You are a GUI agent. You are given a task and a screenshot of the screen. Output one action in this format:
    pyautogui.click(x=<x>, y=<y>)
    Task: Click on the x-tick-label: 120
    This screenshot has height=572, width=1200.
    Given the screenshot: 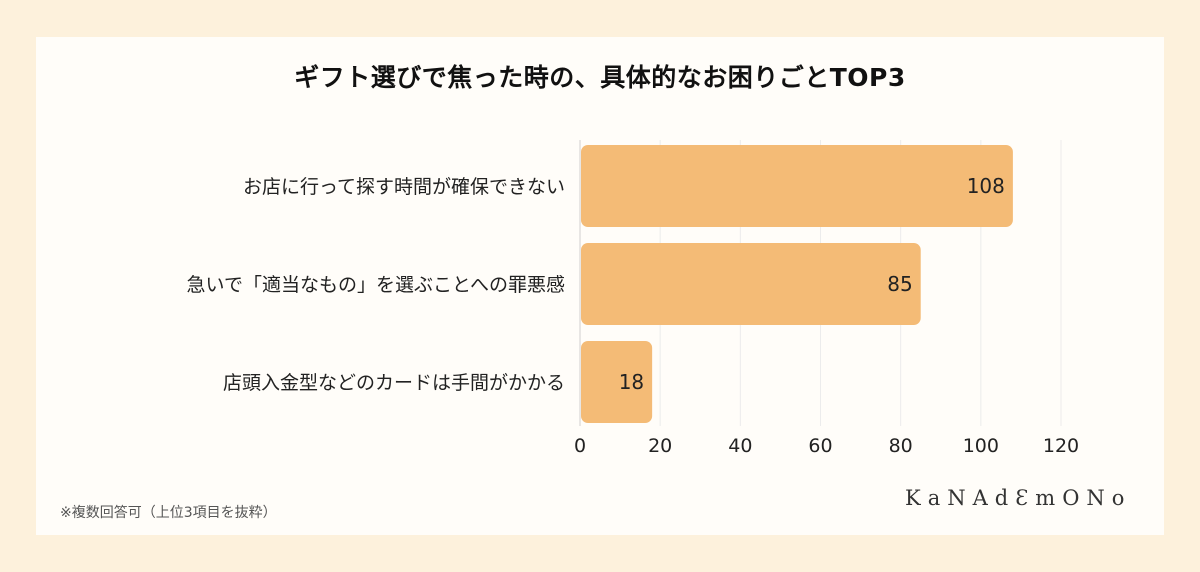 What is the action you would take?
    pyautogui.click(x=1061, y=446)
    